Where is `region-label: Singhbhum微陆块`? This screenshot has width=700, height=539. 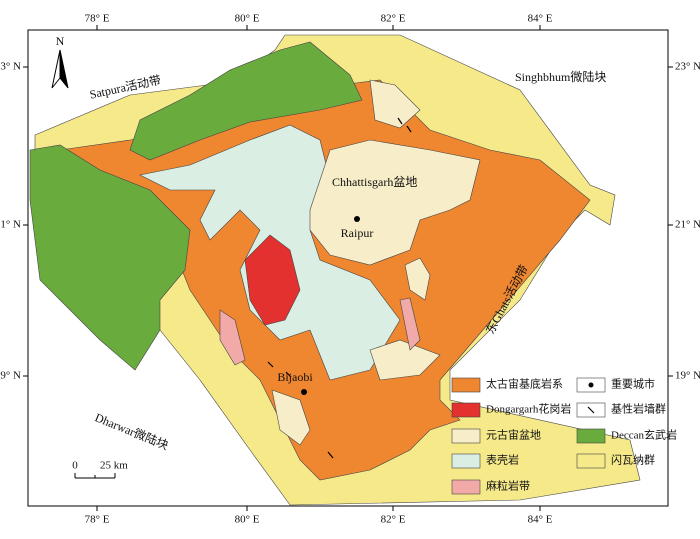
region-label: Singhbhum微陆块 is located at coordinates (560, 76).